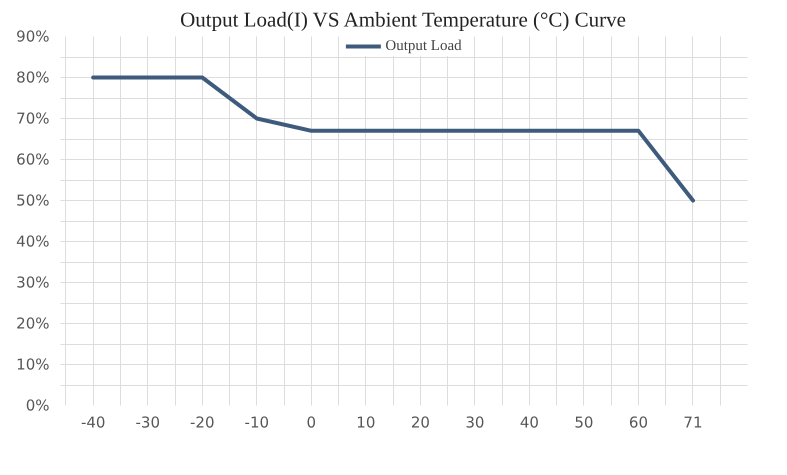  Describe the element at coordinates (147, 423) in the screenshot. I see `x-tick-label: -30` at that location.